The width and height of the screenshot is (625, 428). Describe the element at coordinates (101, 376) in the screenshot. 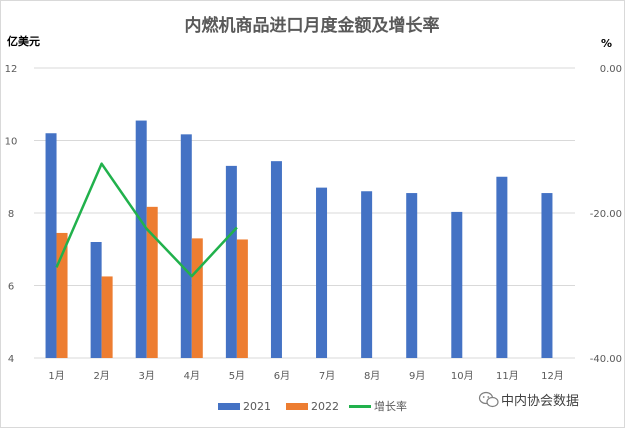

I see `x-tick-label: 2月` at that location.